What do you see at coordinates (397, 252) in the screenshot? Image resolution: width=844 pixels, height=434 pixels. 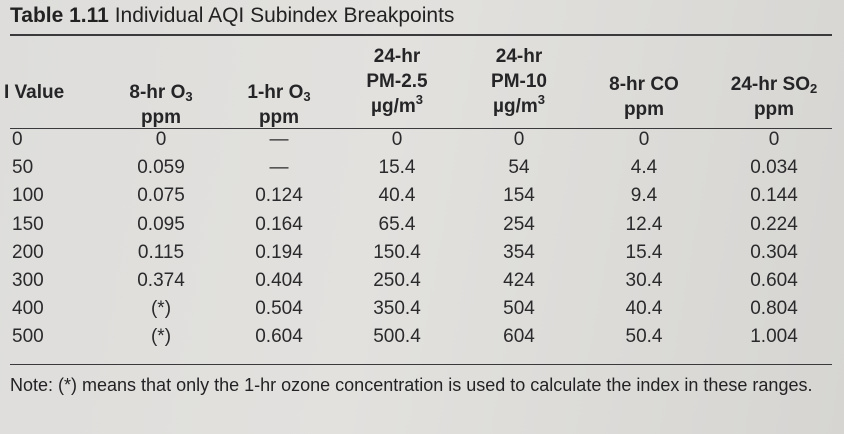 I see `table-cell: 150.4` at bounding box center [397, 252].